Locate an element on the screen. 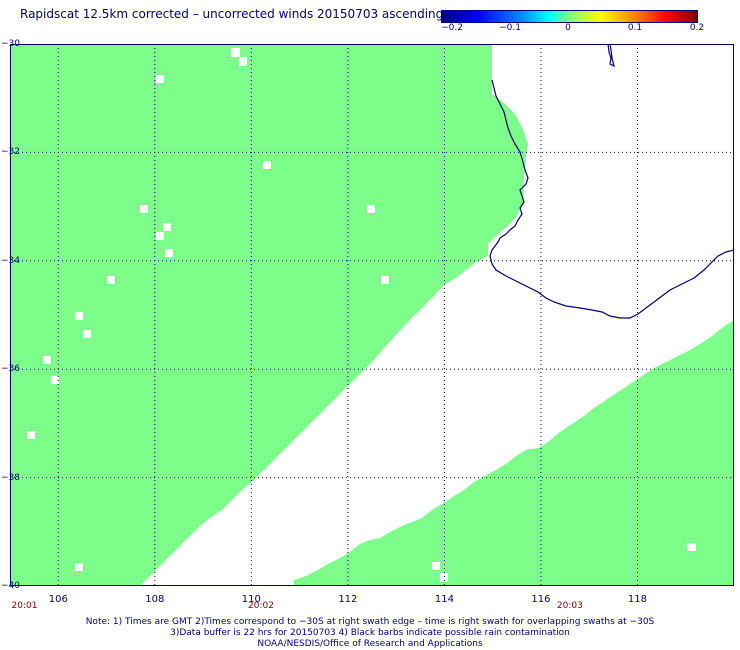 This screenshot has width=740, height=650. color-bar-tick: −0.1 is located at coordinates (510, 28).